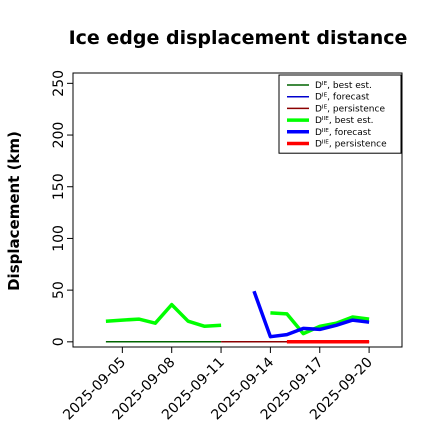  I want to click on legend-label: Dᴵᴵᴱ, best est., so click(344, 121).